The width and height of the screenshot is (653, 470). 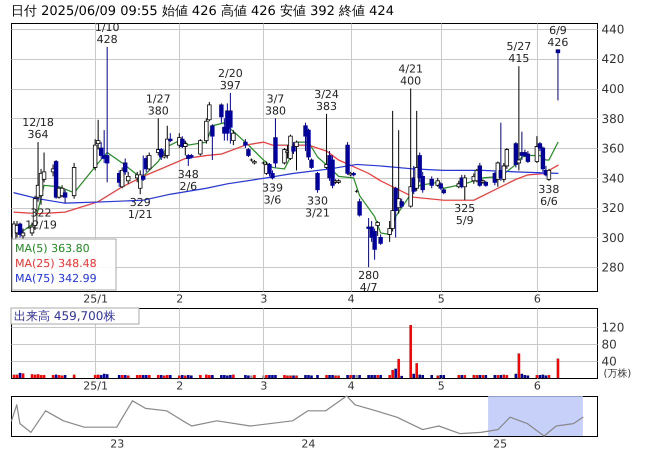 What do you see at coordinates (613, 119) in the screenshot?
I see `y-tick-label: 380` at bounding box center [613, 119].